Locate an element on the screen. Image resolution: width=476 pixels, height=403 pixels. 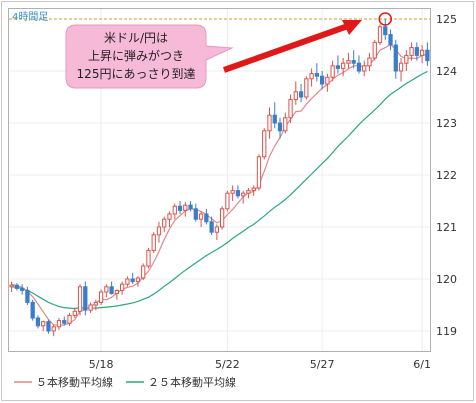
y-tick-label: 122 is located at coordinates (446, 175).